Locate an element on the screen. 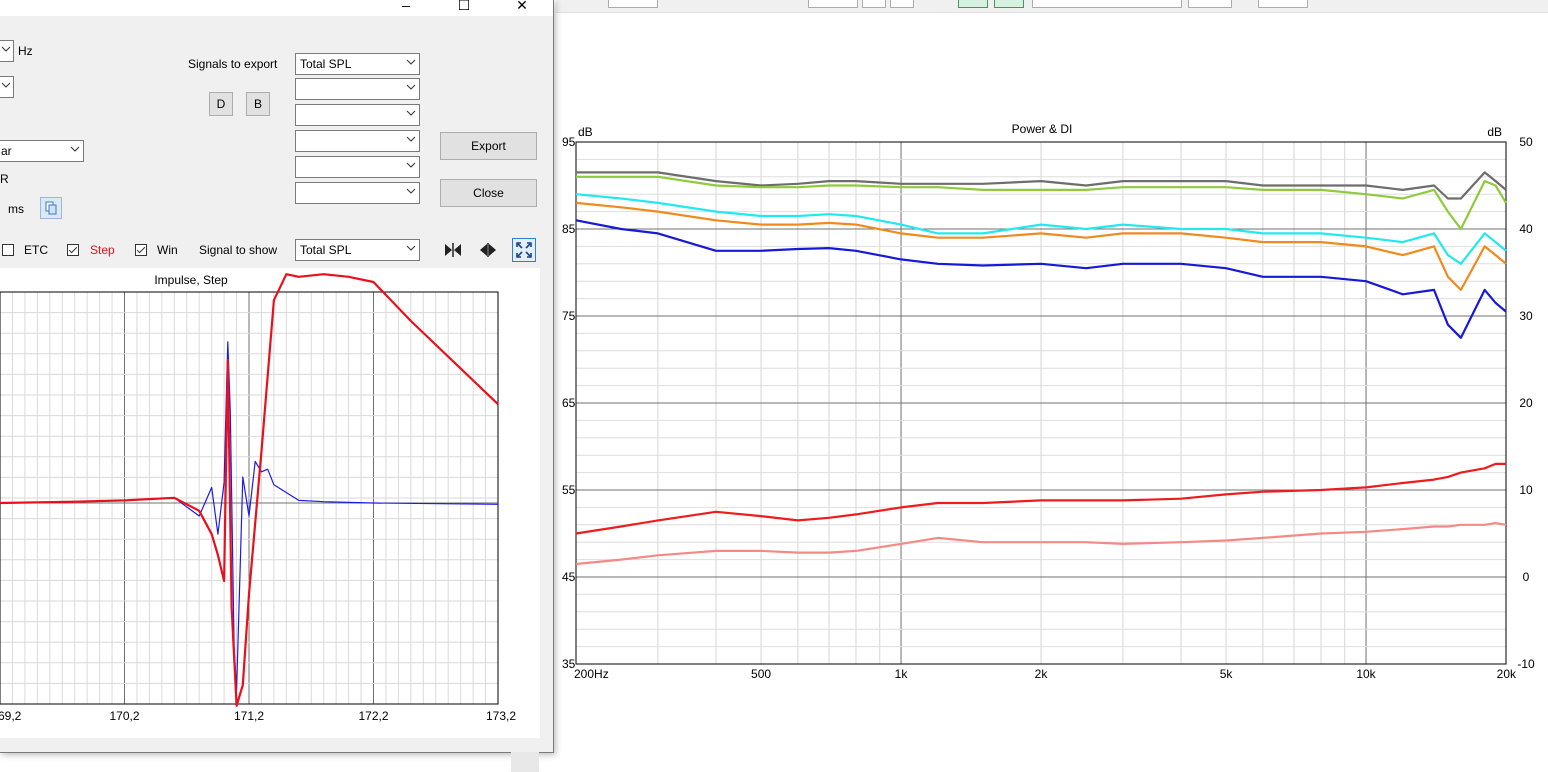 This screenshot has height=772, width=1548. right-unit-label: dB is located at coordinates (1494, 132).